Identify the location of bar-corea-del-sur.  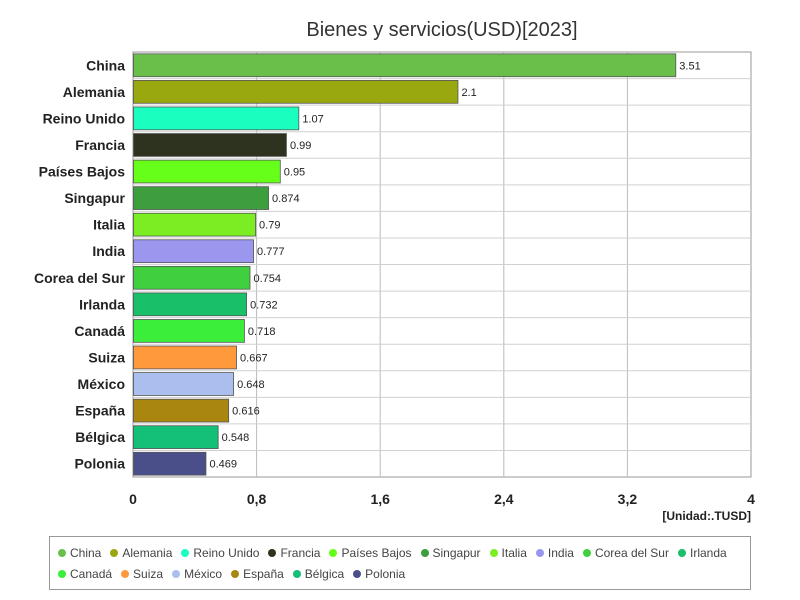
(192, 277).